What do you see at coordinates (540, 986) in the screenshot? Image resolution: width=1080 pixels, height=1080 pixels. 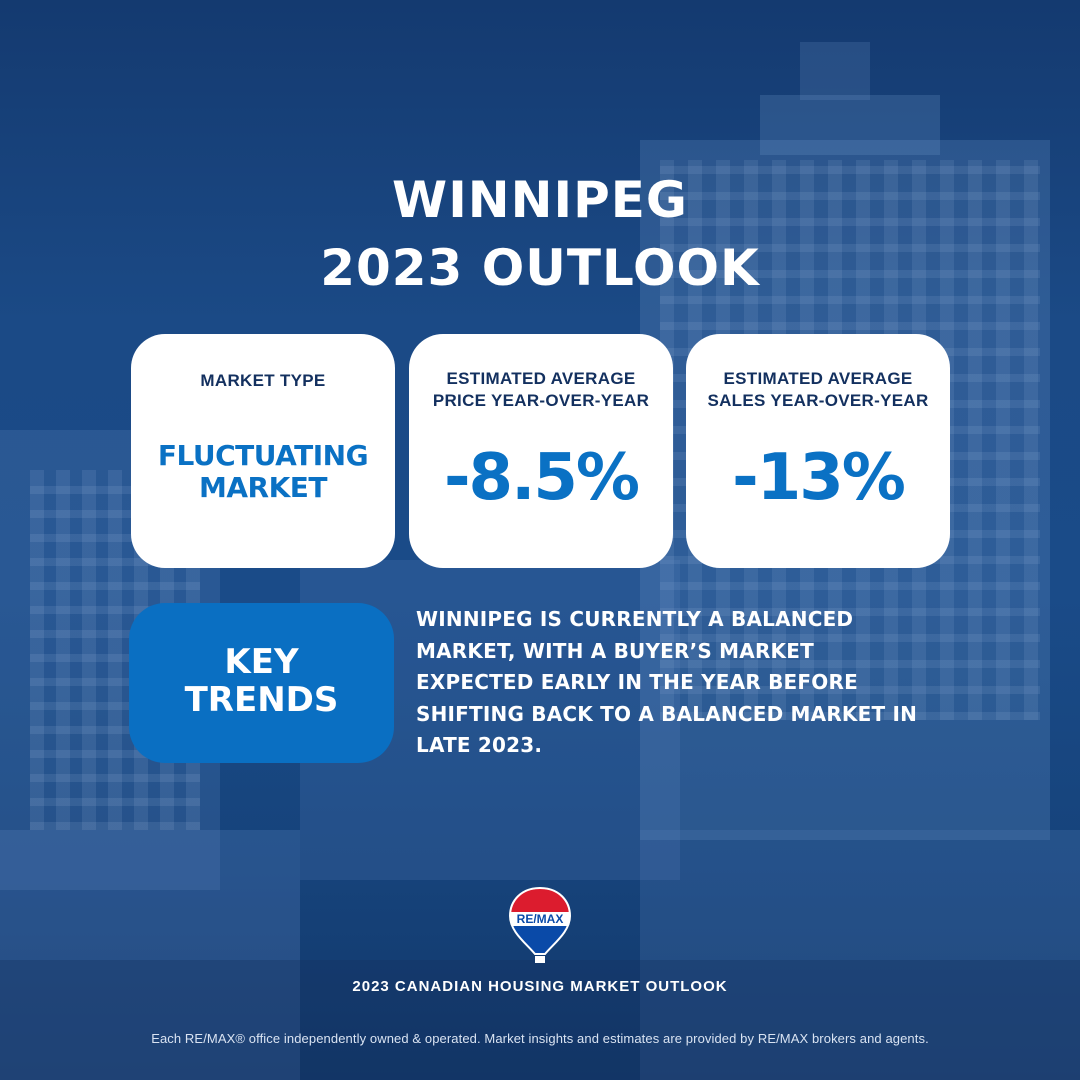 I see `footer-title: 2023 CANADIAN HOUSING MARKET OUTLOOK` at bounding box center [540, 986].